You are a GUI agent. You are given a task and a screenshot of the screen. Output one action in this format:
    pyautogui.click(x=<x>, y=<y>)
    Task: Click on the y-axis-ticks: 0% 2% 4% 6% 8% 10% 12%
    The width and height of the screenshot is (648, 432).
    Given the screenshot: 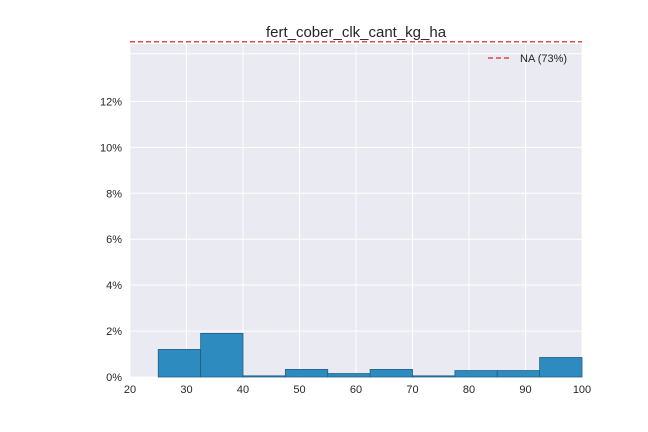 What is the action you would take?
    pyautogui.click(x=111, y=240)
    